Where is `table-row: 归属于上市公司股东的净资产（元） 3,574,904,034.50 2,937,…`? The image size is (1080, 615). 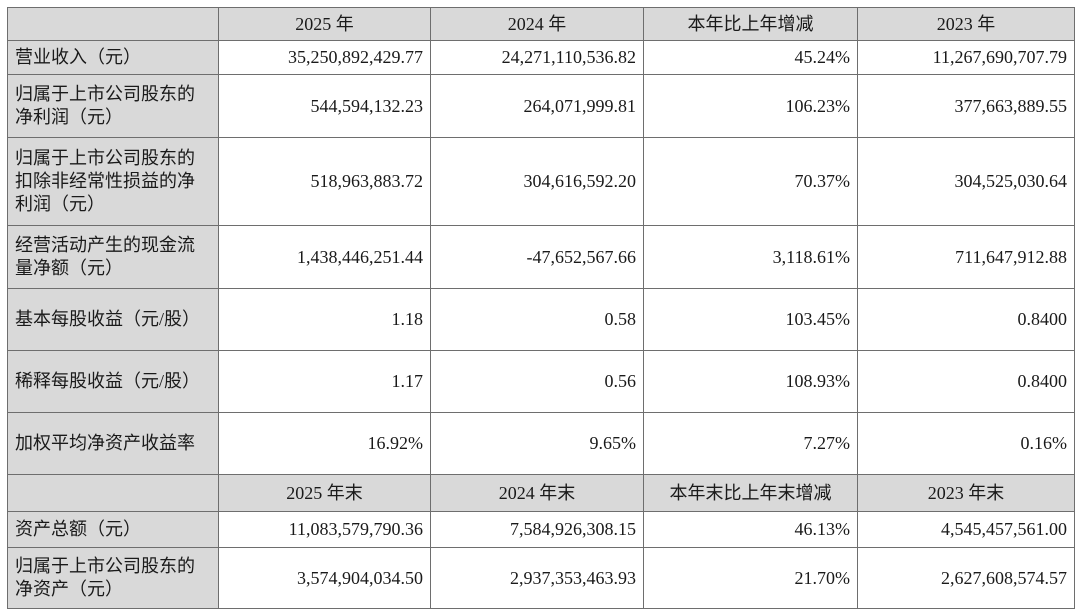 table-row: 归属于上市公司股东的净资产（元） 3,574,904,034.50 2,937,… is located at coordinates (541, 578).